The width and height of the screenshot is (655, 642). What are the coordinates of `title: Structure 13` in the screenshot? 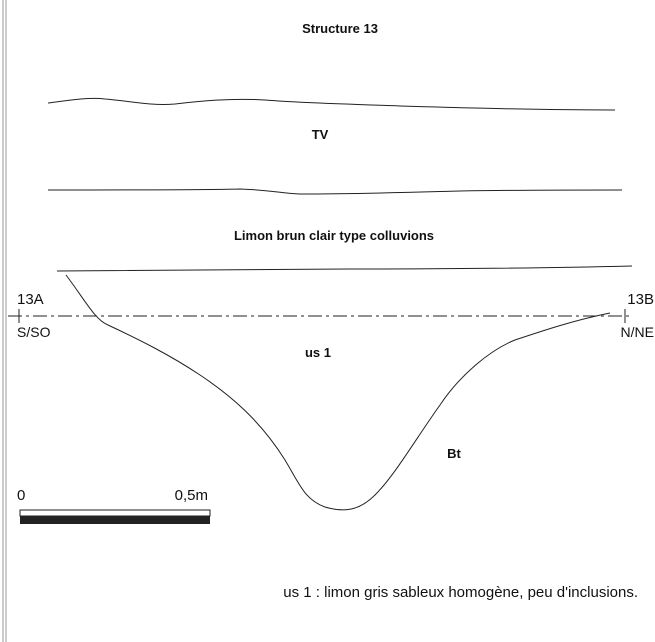 It's located at (340, 28).